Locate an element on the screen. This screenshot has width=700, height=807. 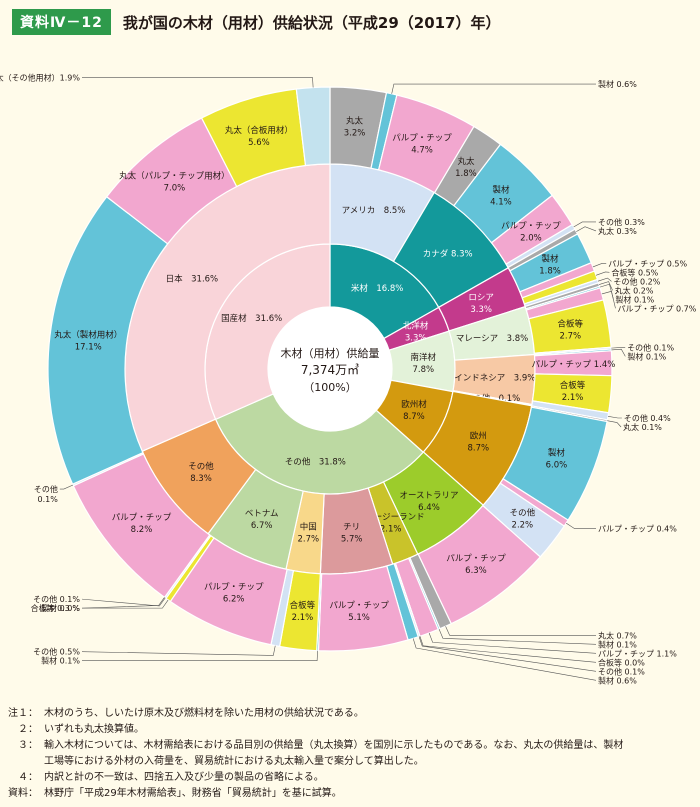
callout-label: 合板等 0.5% is located at coordinates (634, 272).